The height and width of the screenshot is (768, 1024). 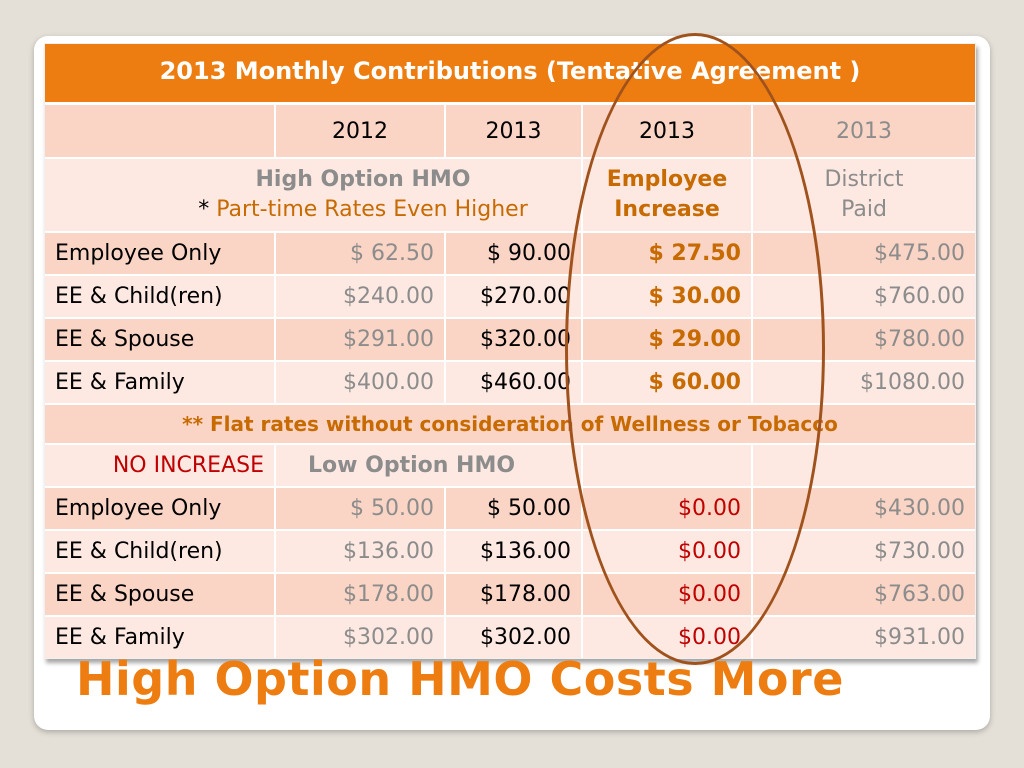 What do you see at coordinates (919, 296) in the screenshot?
I see `district-paid-value: $760.00` at bounding box center [919, 296].